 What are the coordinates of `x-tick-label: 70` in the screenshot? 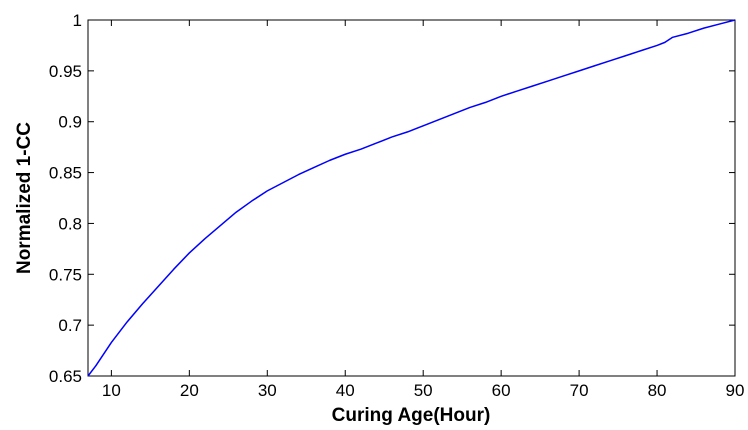 It's located at (579, 390).